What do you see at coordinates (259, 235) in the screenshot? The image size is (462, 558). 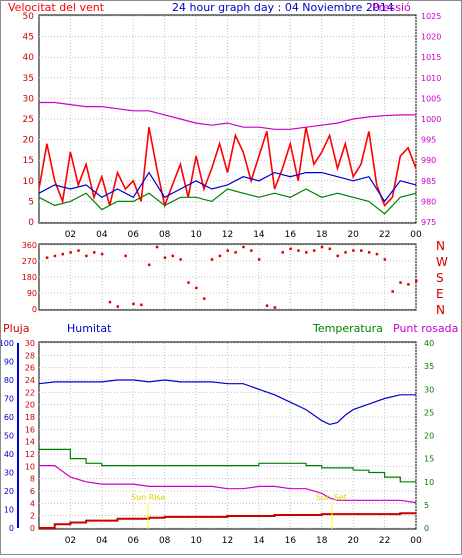 I see `wind-xtick-label: 14` at bounding box center [259, 235].